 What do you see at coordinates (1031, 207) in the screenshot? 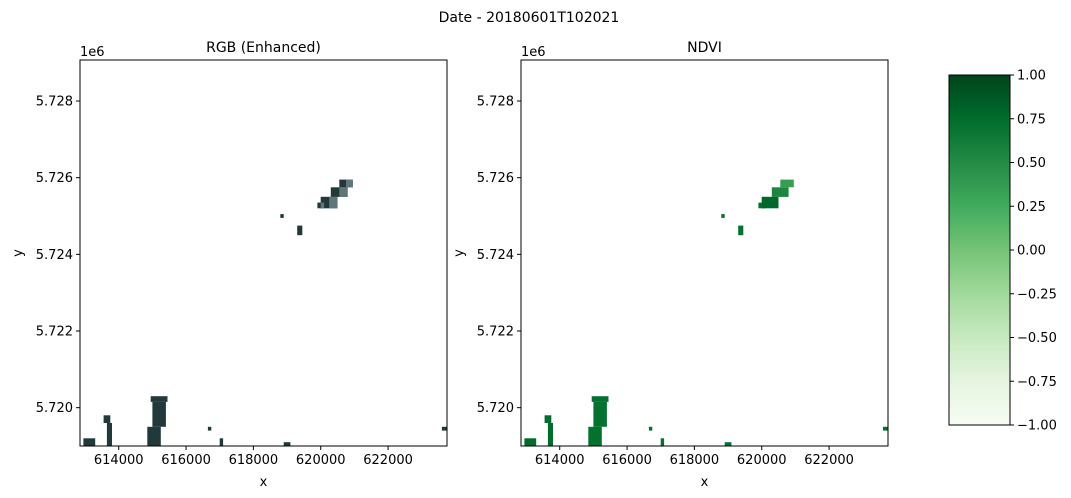
I see `colorbar-tick-label: 0.25` at bounding box center [1031, 207].